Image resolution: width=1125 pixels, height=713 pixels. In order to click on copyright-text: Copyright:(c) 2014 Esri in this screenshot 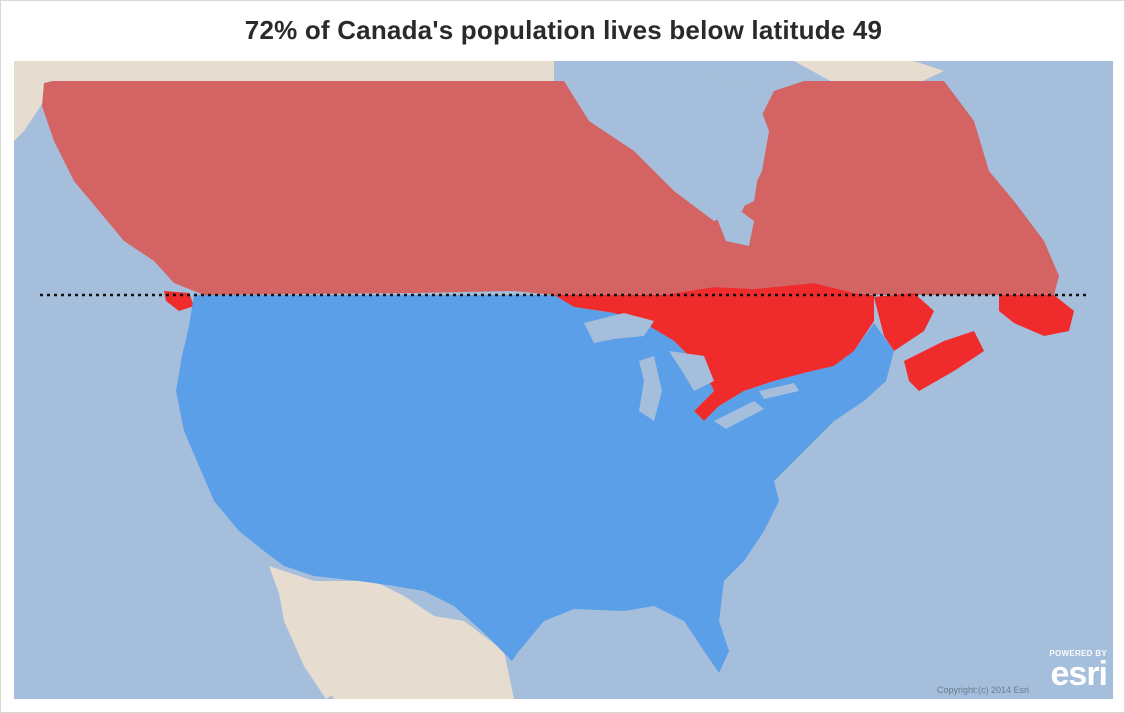, I will do `click(982, 690)`.